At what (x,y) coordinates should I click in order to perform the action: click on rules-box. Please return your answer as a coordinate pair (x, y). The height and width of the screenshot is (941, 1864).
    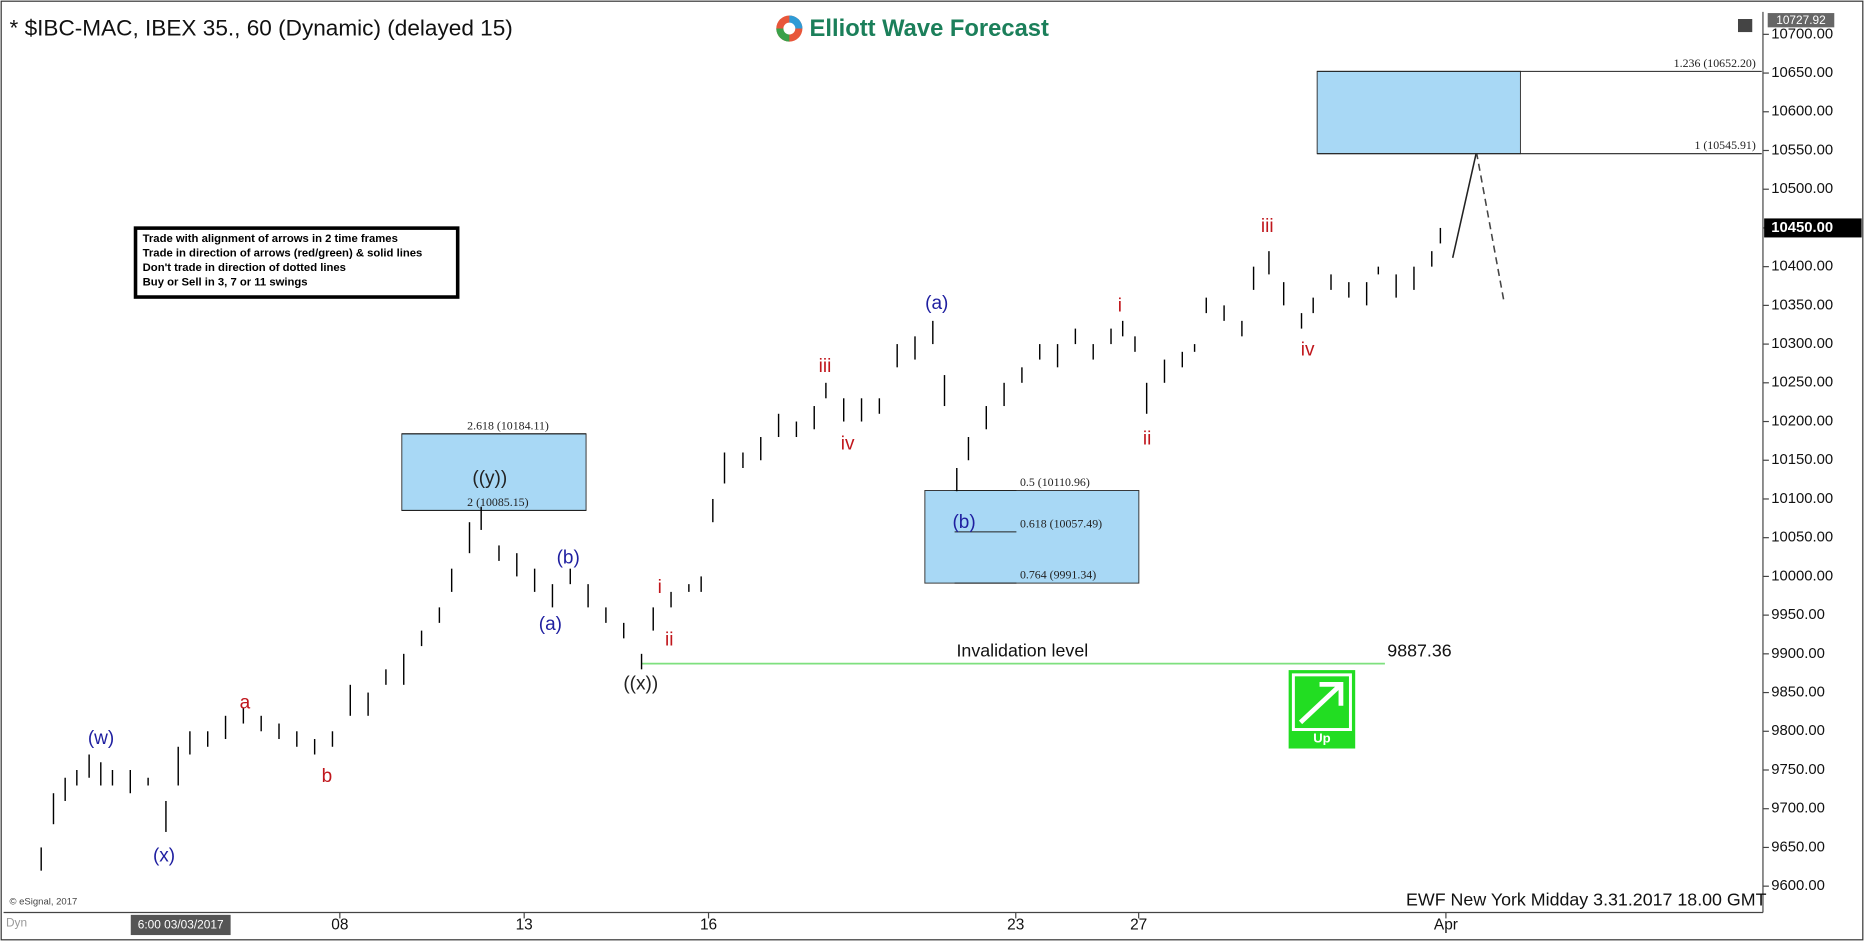
    Looking at the image, I should click on (296, 262).